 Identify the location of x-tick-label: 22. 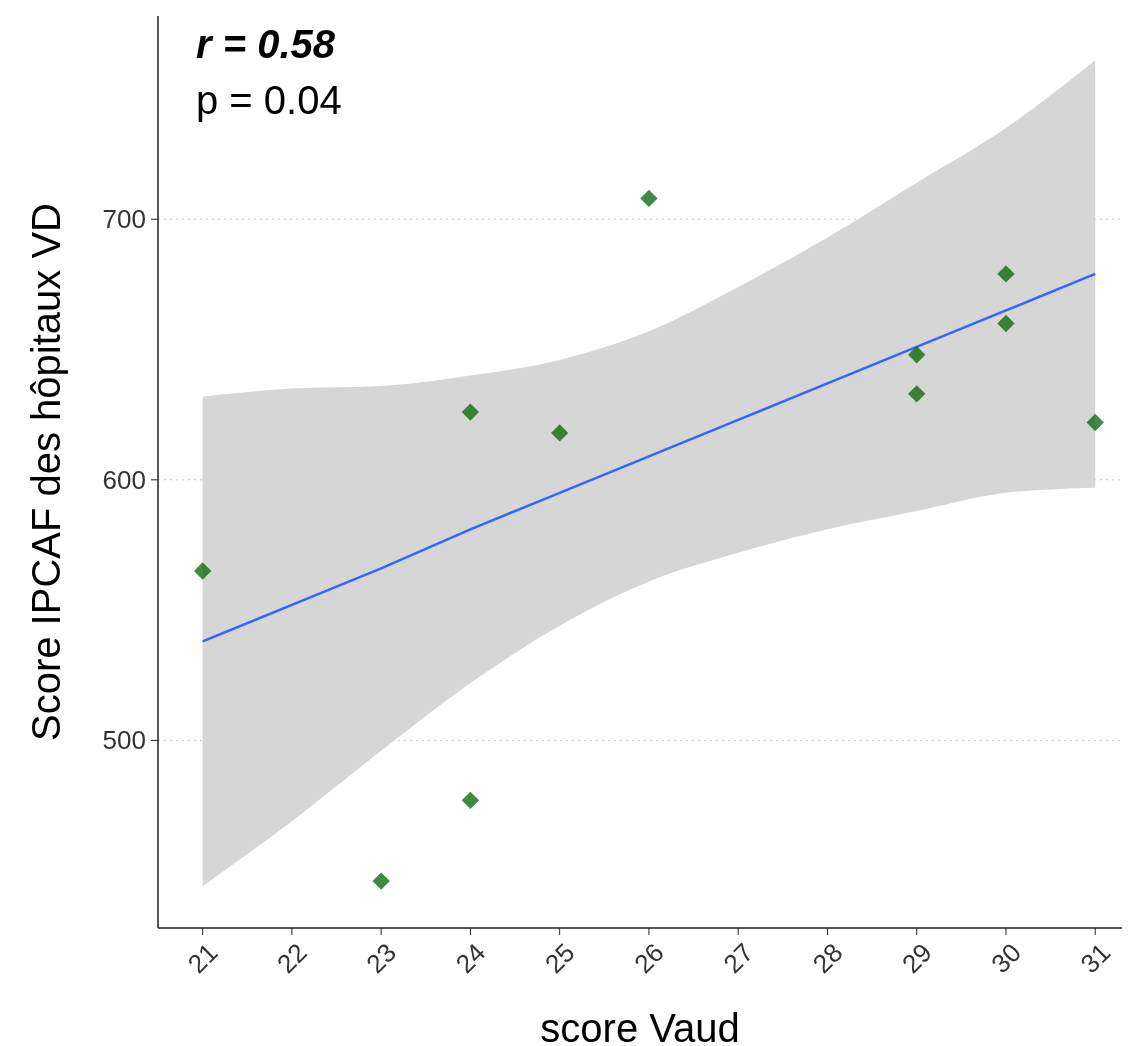
(292, 958).